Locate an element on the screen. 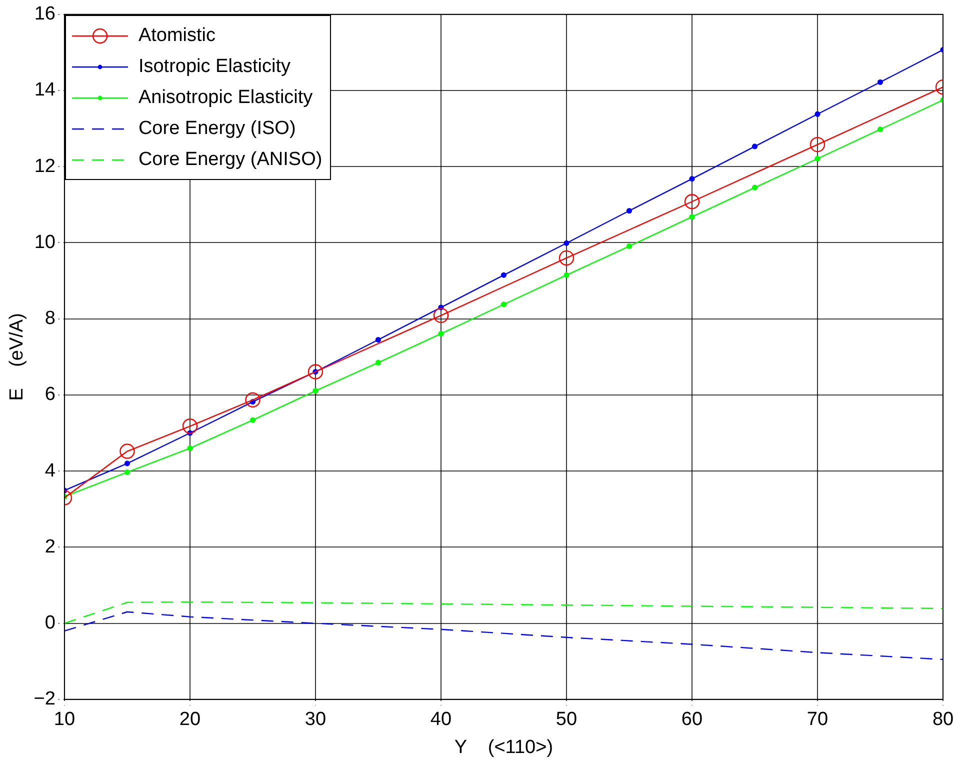 The image size is (961, 765). x-tick-label: 80 is located at coordinates (943, 719).